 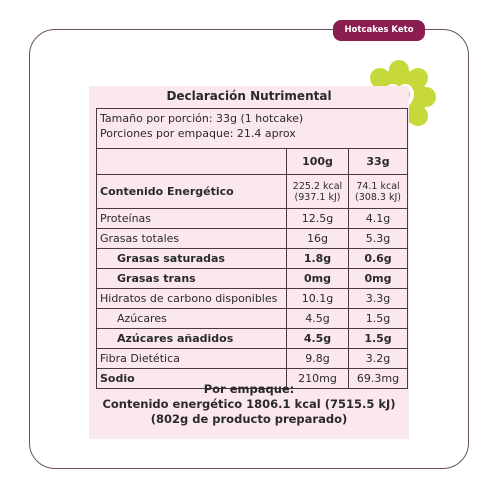 I want to click on table-row: Grasas totales 16g 5.3g, so click(x=252, y=238).